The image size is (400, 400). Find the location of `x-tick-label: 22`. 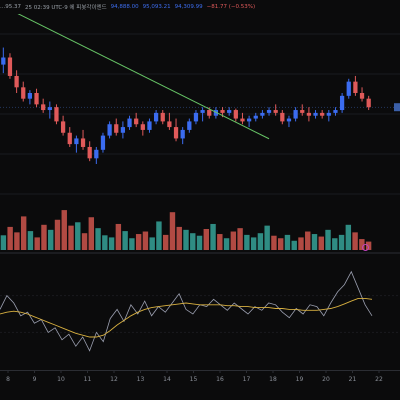

x-tick-label: 22 is located at coordinates (379, 379).